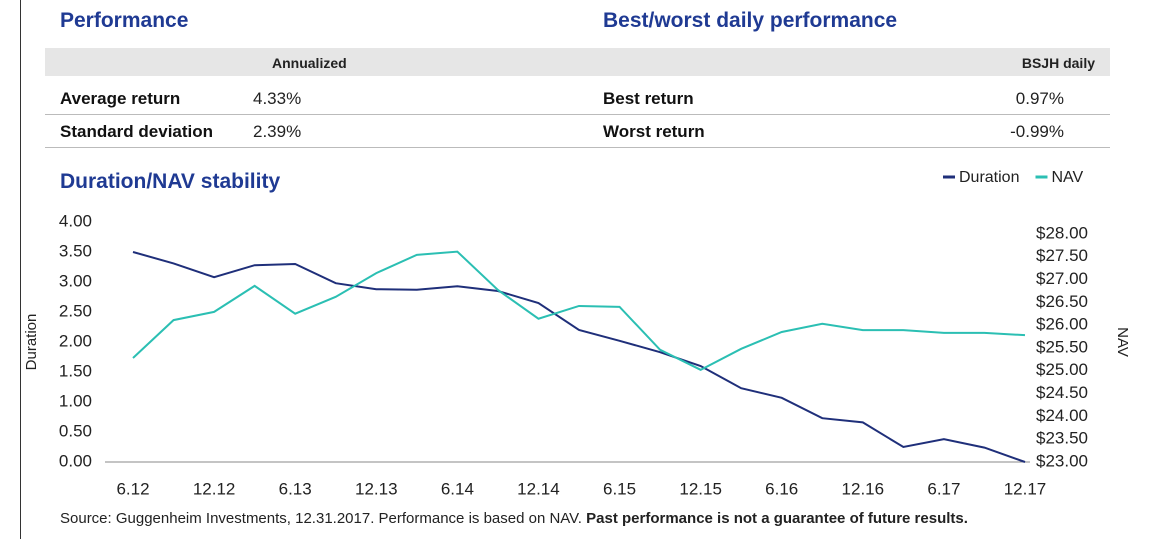 Image resolution: width=1152 pixels, height=539 pixels. Describe the element at coordinates (989, 177) in the screenshot. I see `legend-label: Duration` at that location.